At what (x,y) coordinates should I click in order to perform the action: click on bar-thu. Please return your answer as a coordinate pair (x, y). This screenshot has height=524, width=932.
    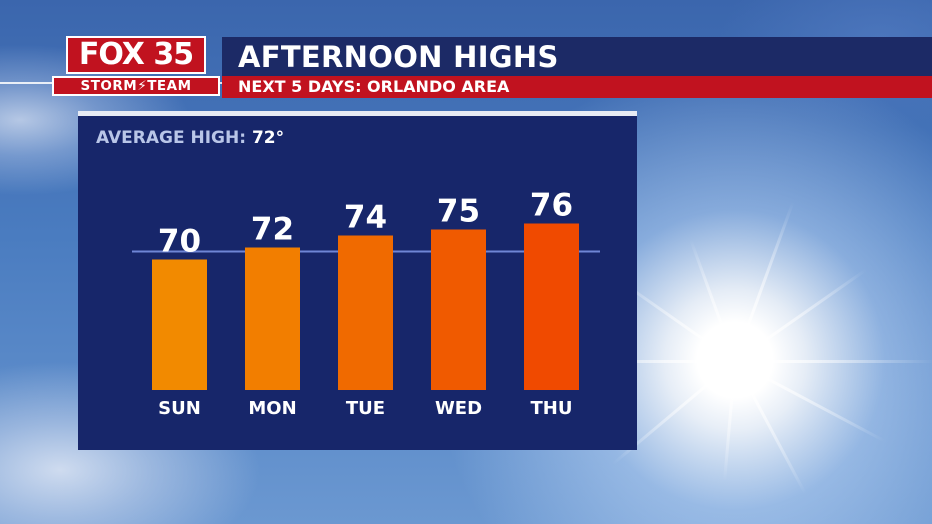
    Looking at the image, I should click on (551, 306).